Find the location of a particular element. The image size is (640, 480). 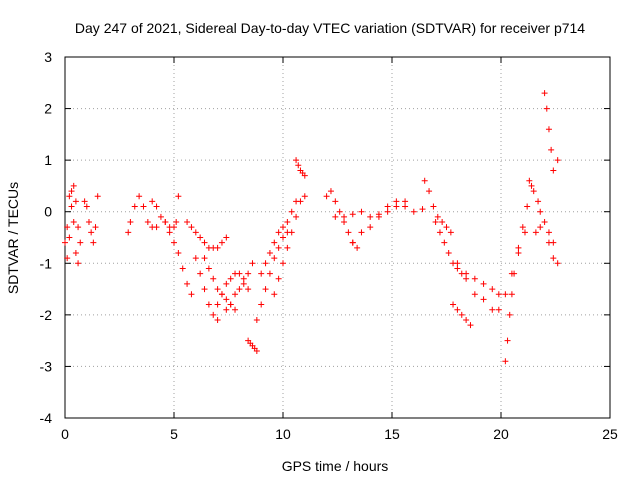

series-arc-z is located at coordinates (535, 196).